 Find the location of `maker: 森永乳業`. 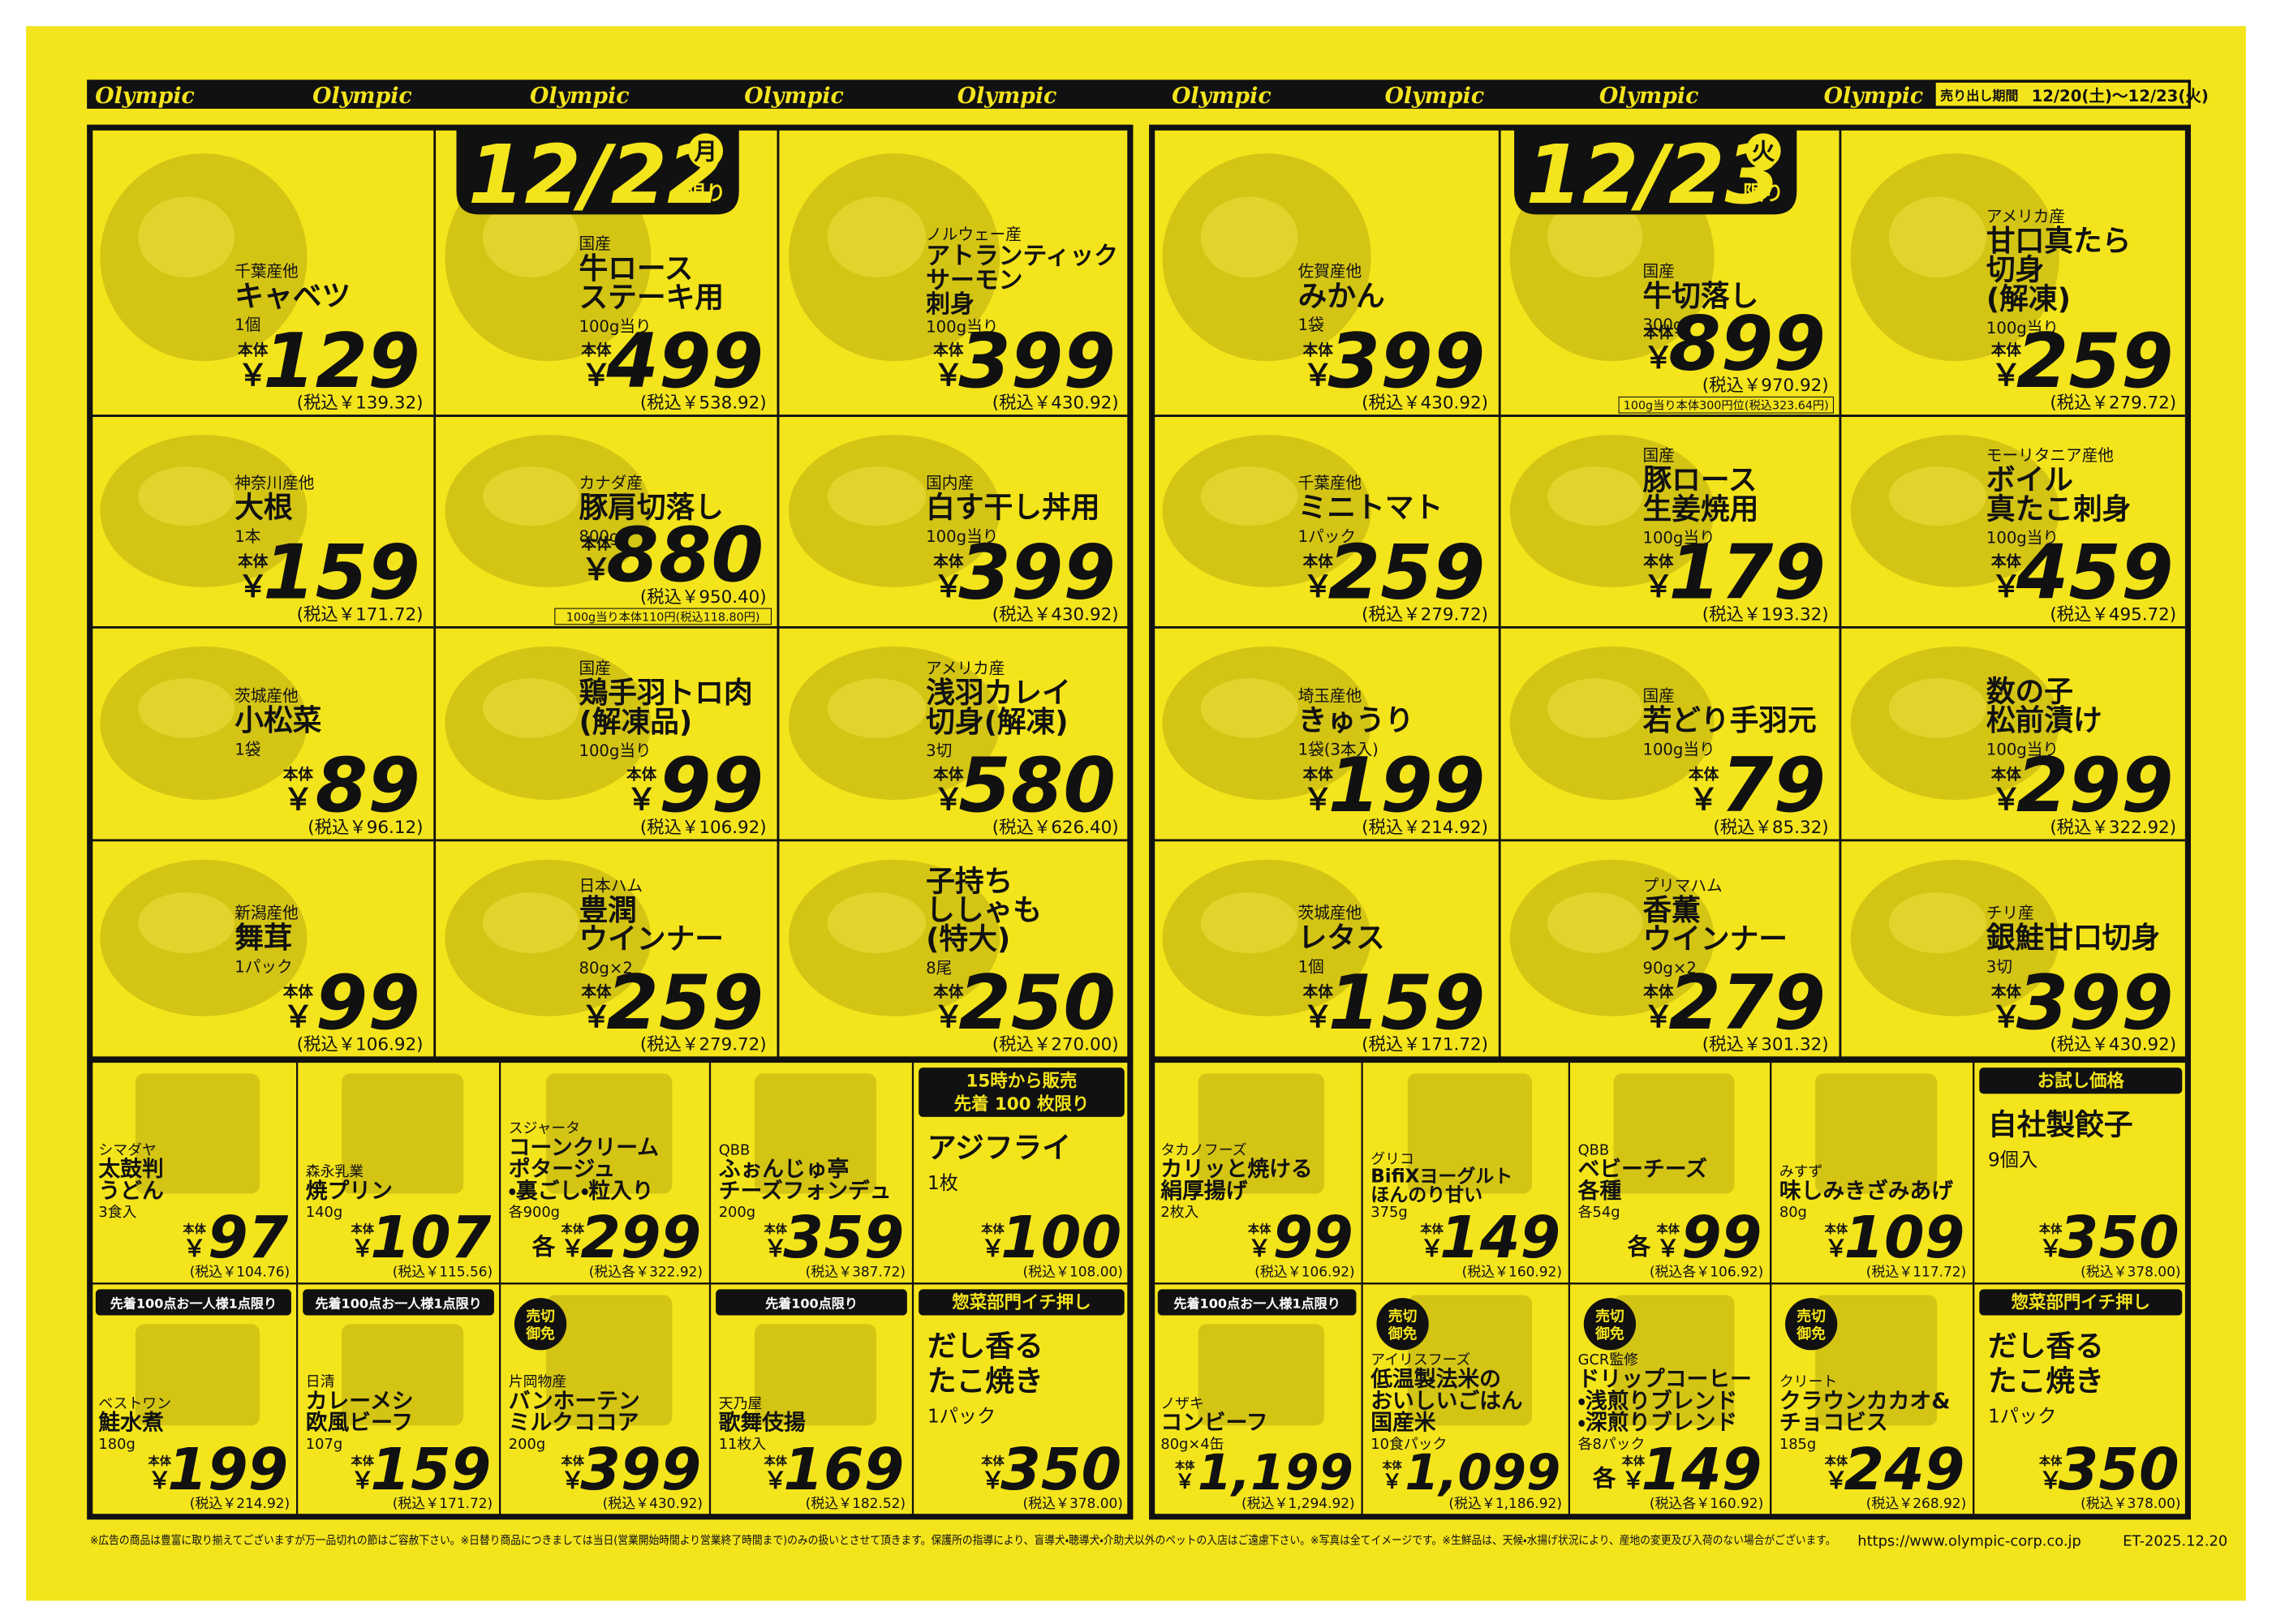

maker: 森永乳業 is located at coordinates (335, 1171).